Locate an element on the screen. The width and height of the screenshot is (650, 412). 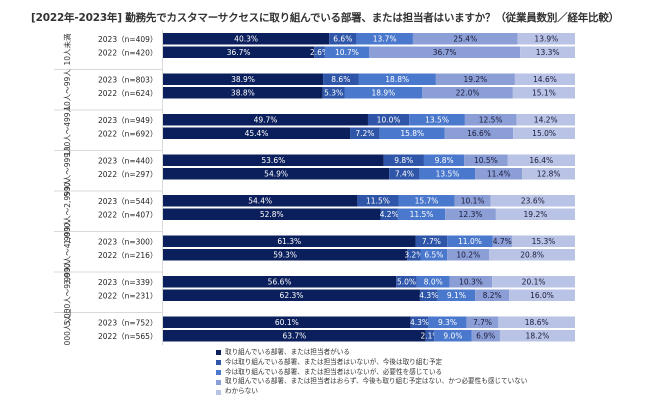
data-label: 14.6% is located at coordinates (545, 79).